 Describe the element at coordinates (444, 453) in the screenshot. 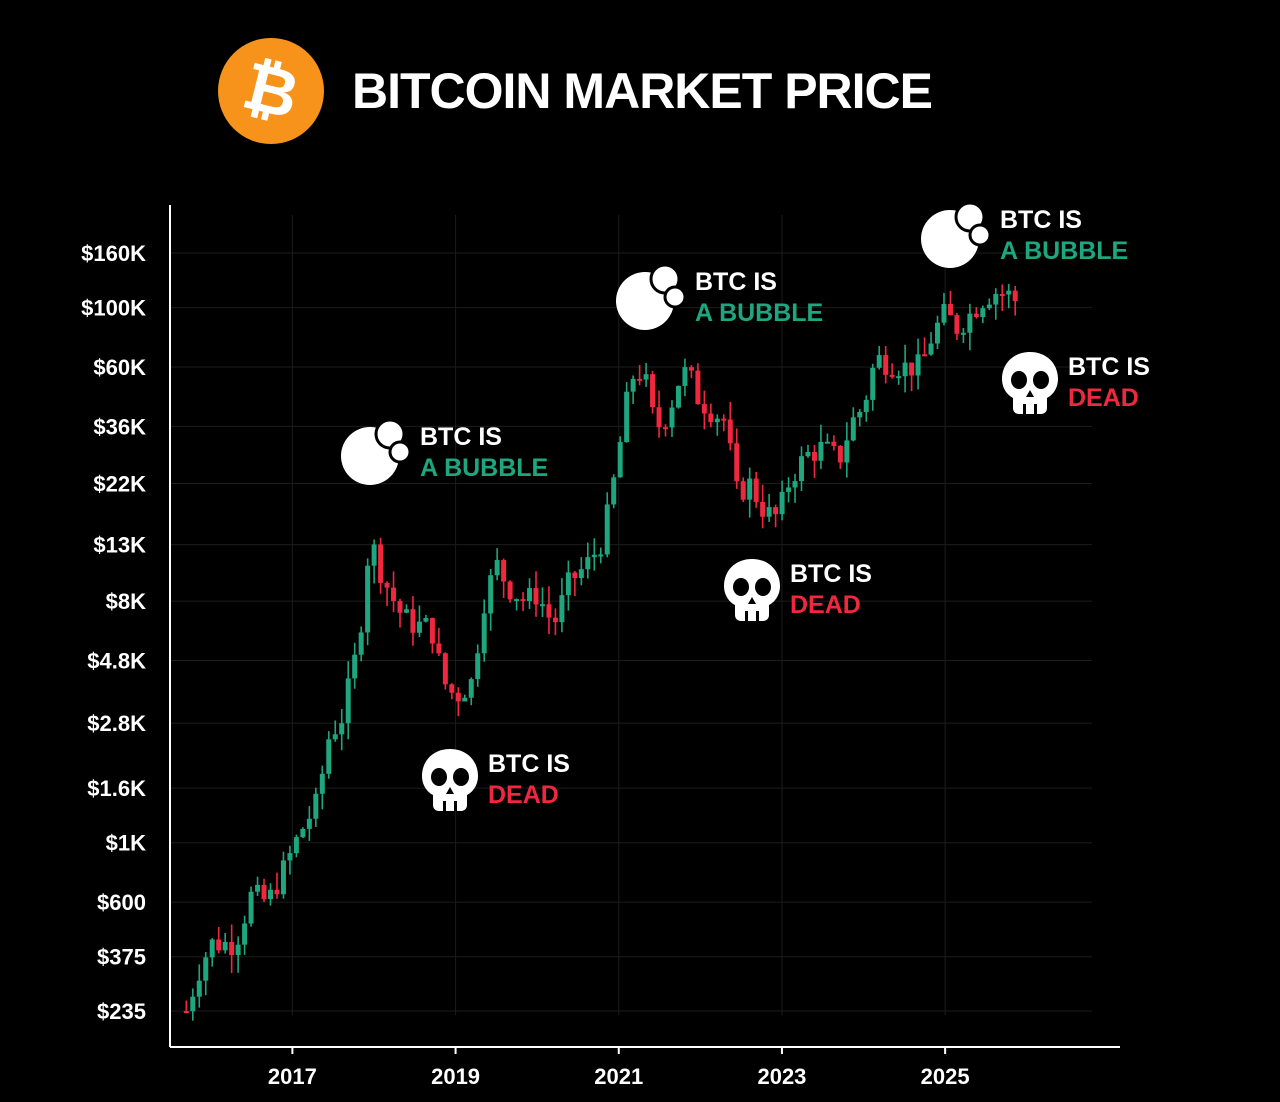

I see `annotation-bubble-2018: BTC IS A BUBBLE` at that location.